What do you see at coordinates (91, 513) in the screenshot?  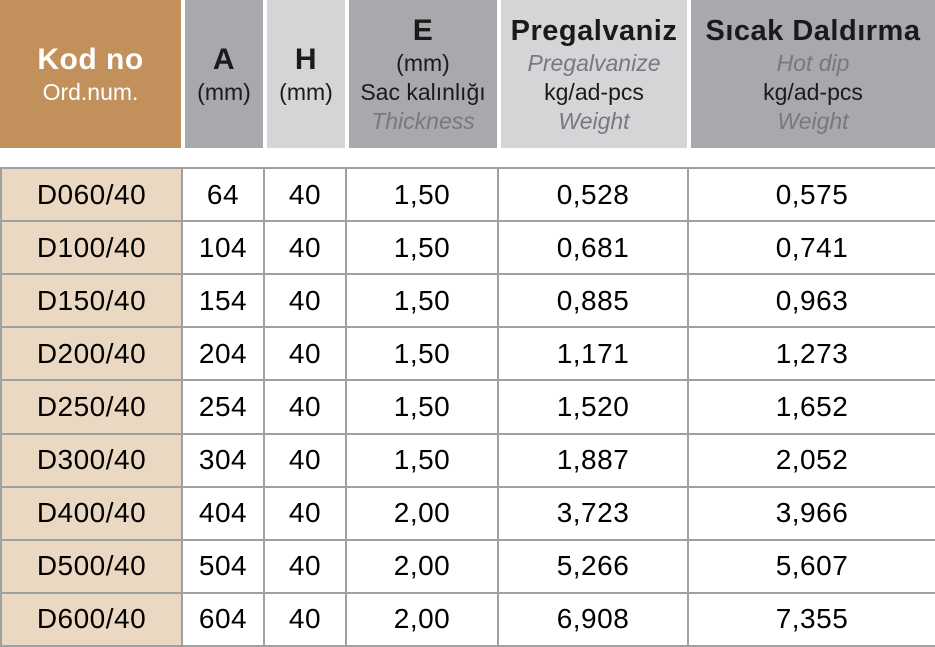 I see `cell-kod: D400/40` at bounding box center [91, 513].